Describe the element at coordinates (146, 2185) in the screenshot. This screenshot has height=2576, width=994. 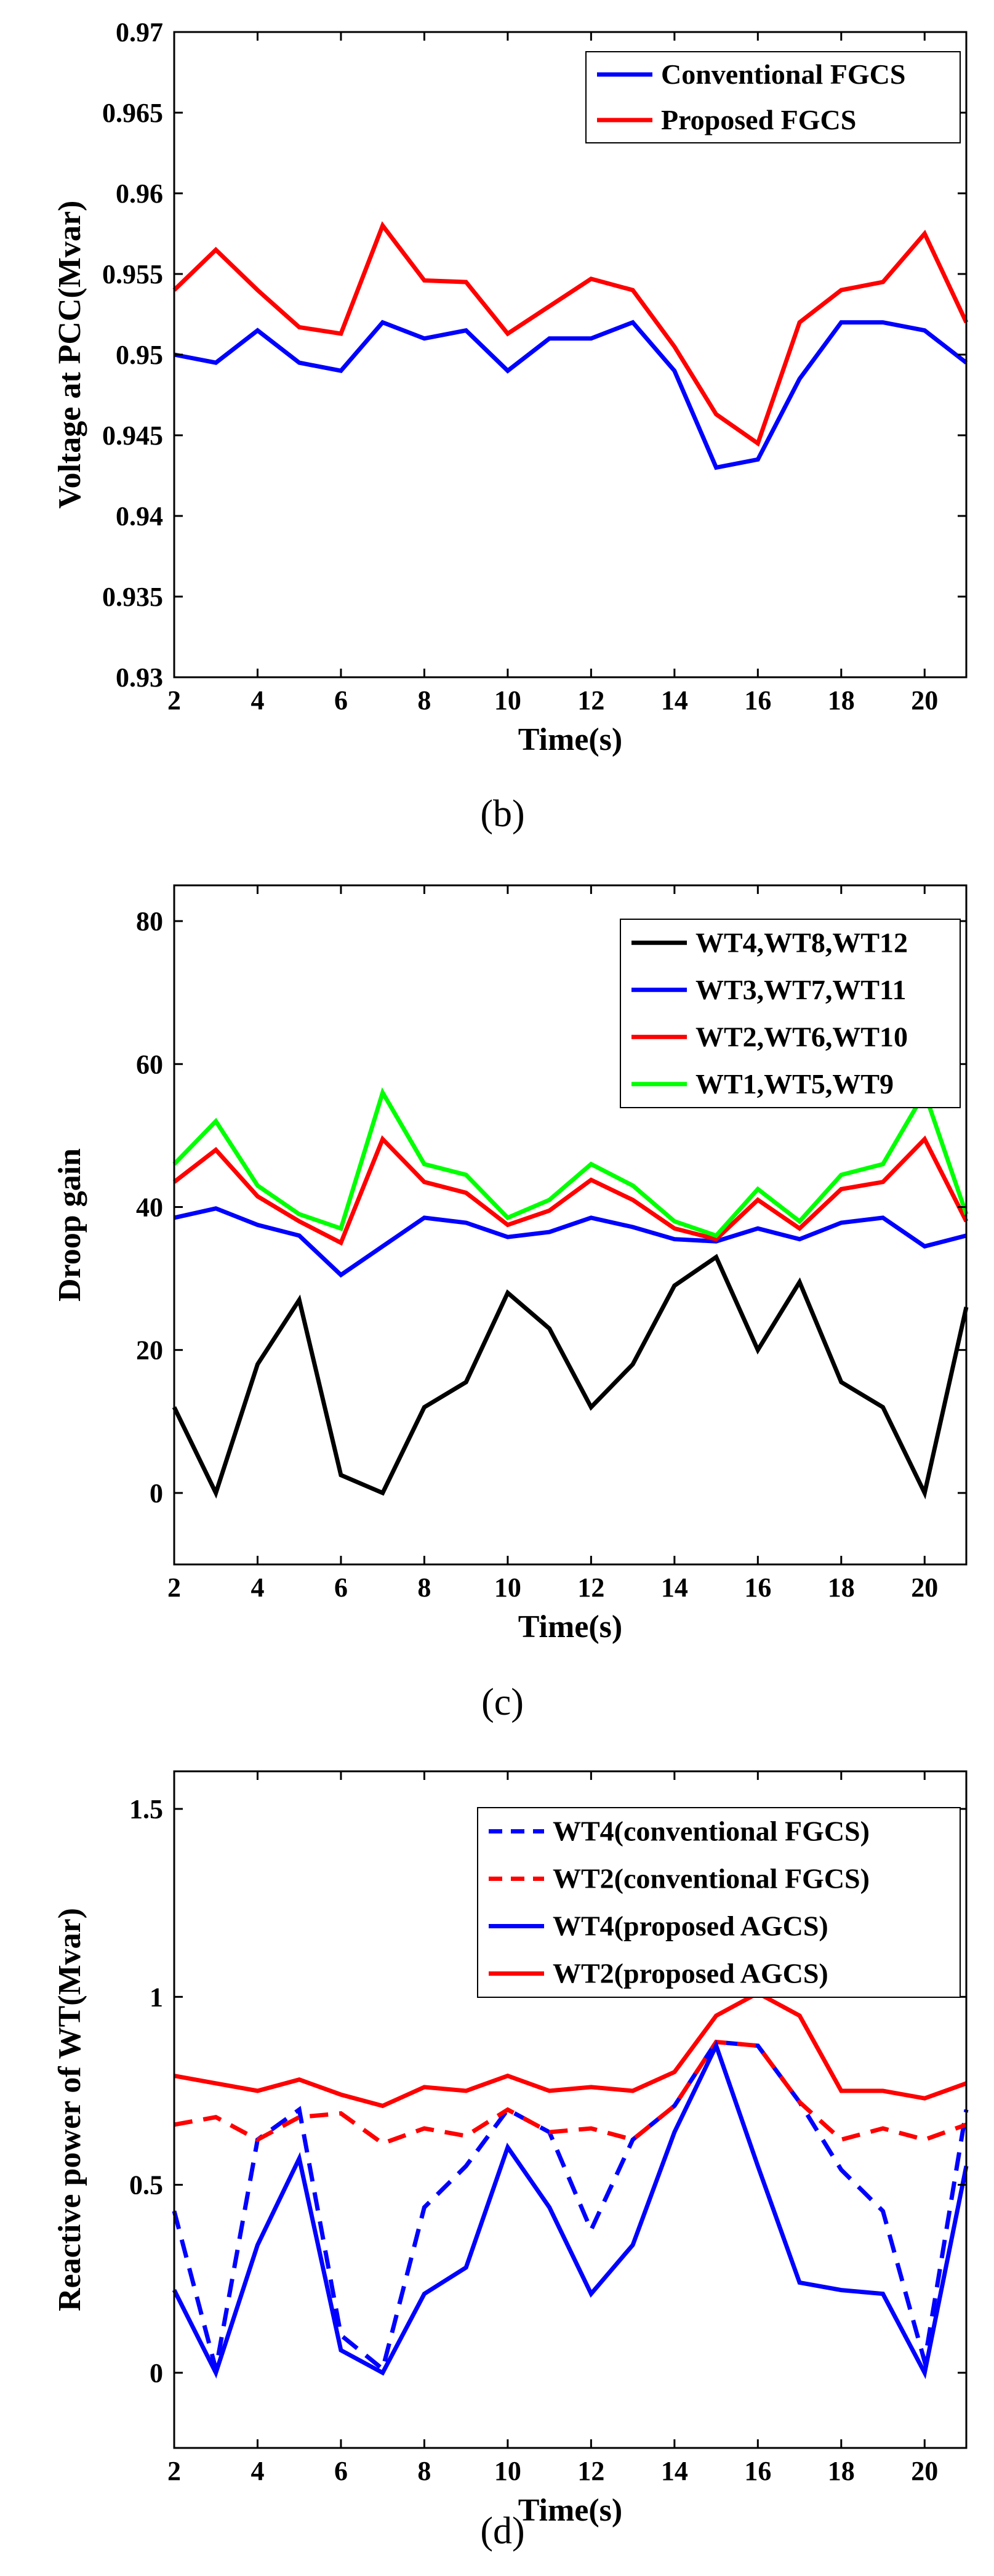
I see `y-tick-label: 0.5` at that location.